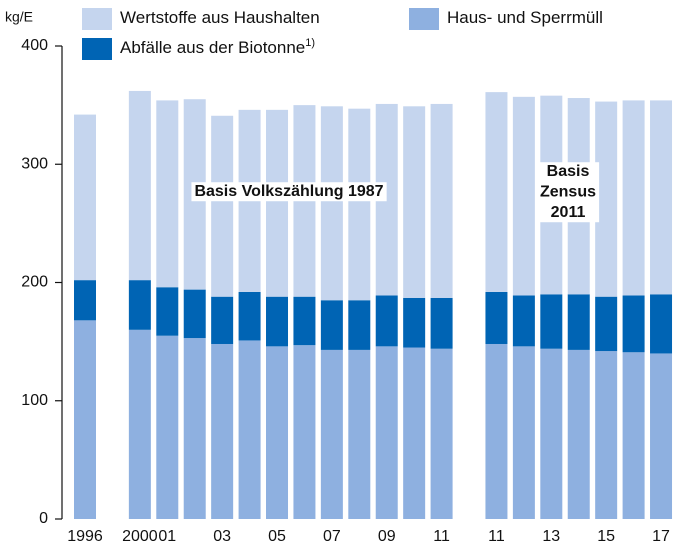 The image size is (673, 548). I want to click on annotation-text: Basis Volkszählung 1987, so click(288, 191).